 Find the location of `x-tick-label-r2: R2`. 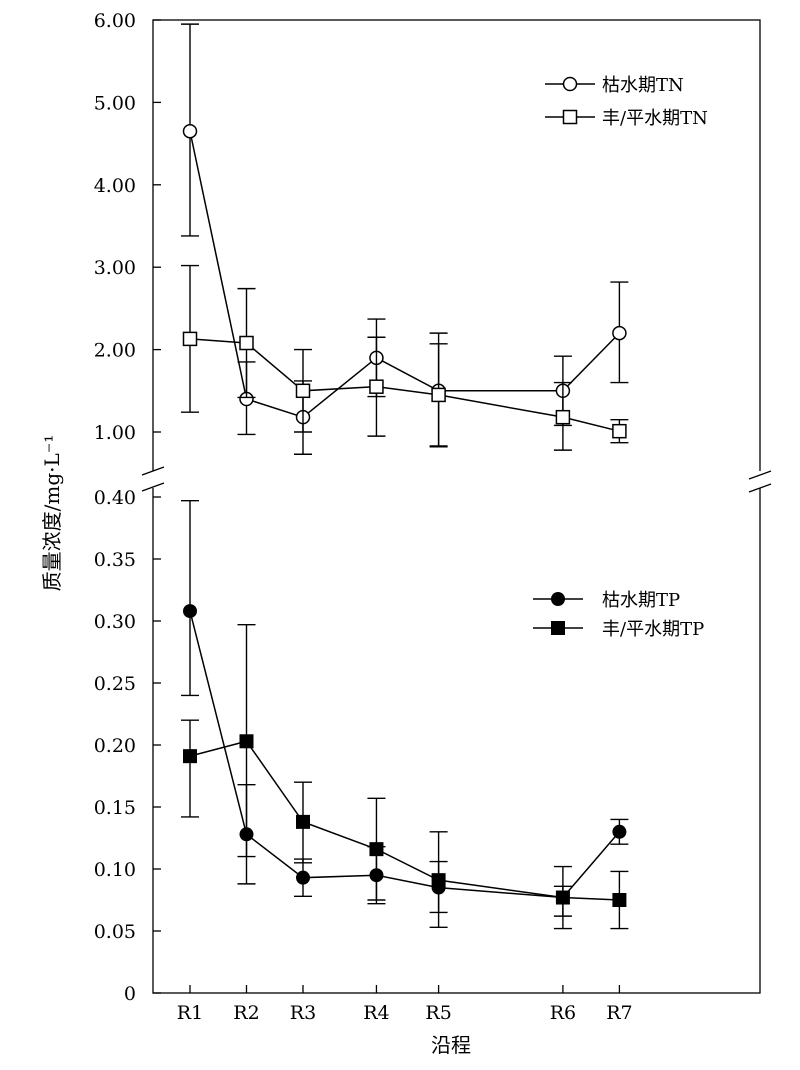

x-tick-label-r2: R2 is located at coordinates (246, 1013).